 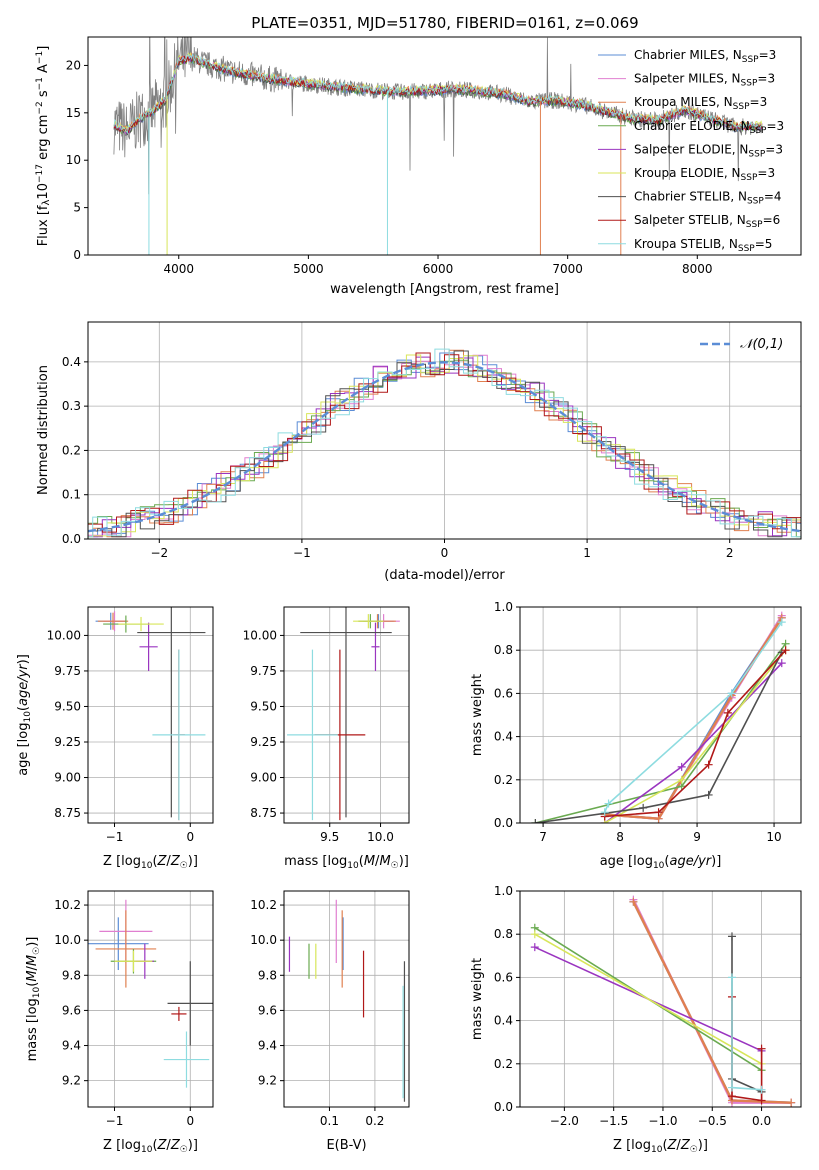 I want to click on x-tick-label: 0.2, so click(x=374, y=1121).